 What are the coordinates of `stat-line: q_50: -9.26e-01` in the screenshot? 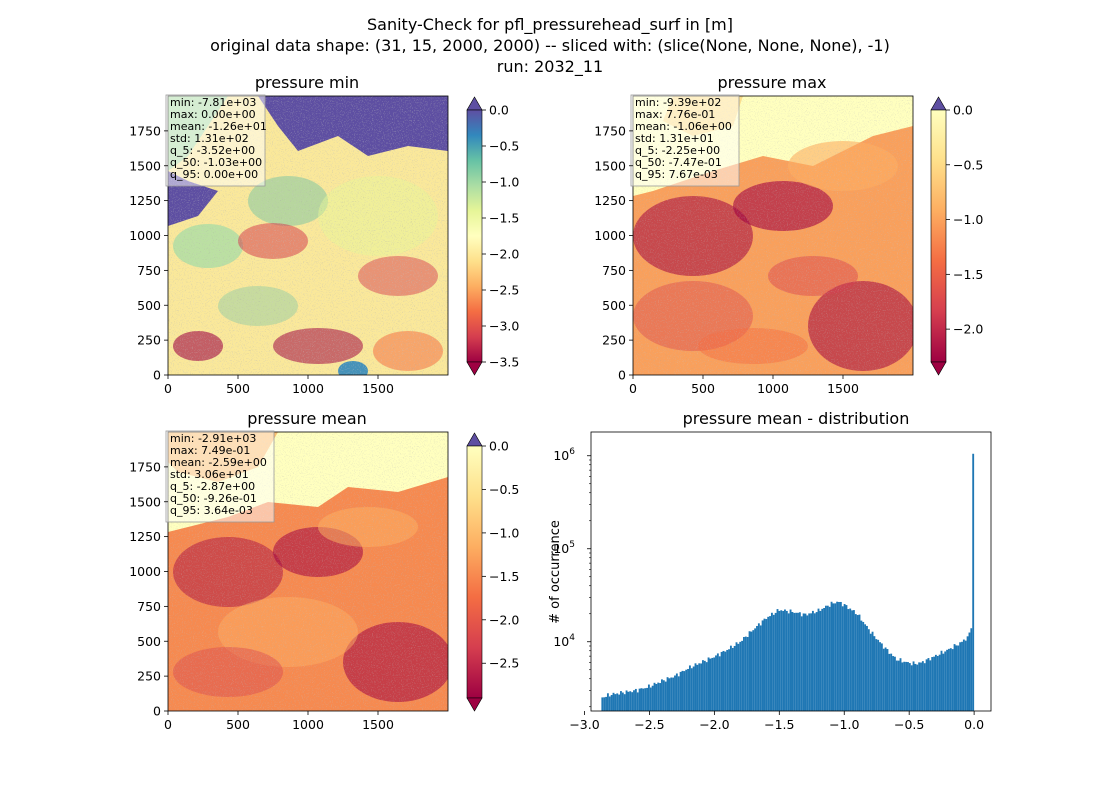 It's located at (213, 498).